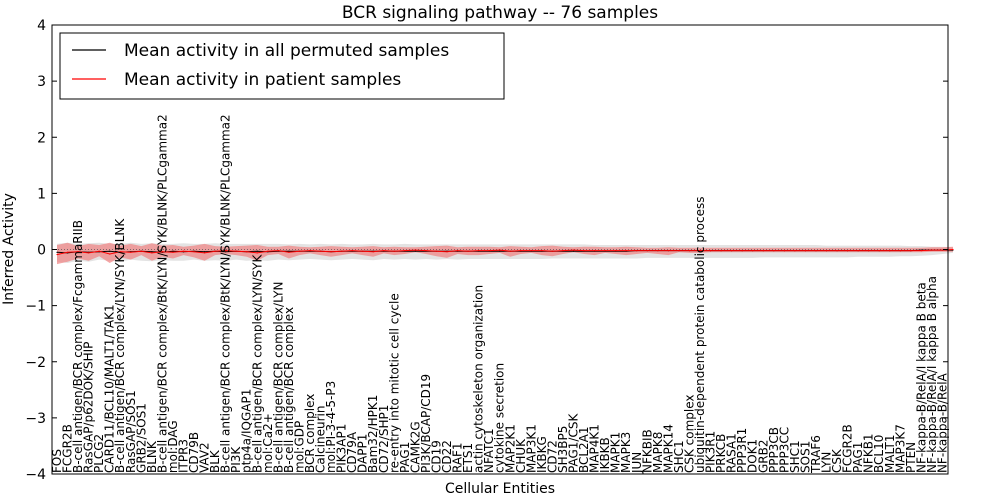  I want to click on x-tick-label: CD22, so click(447, 456).